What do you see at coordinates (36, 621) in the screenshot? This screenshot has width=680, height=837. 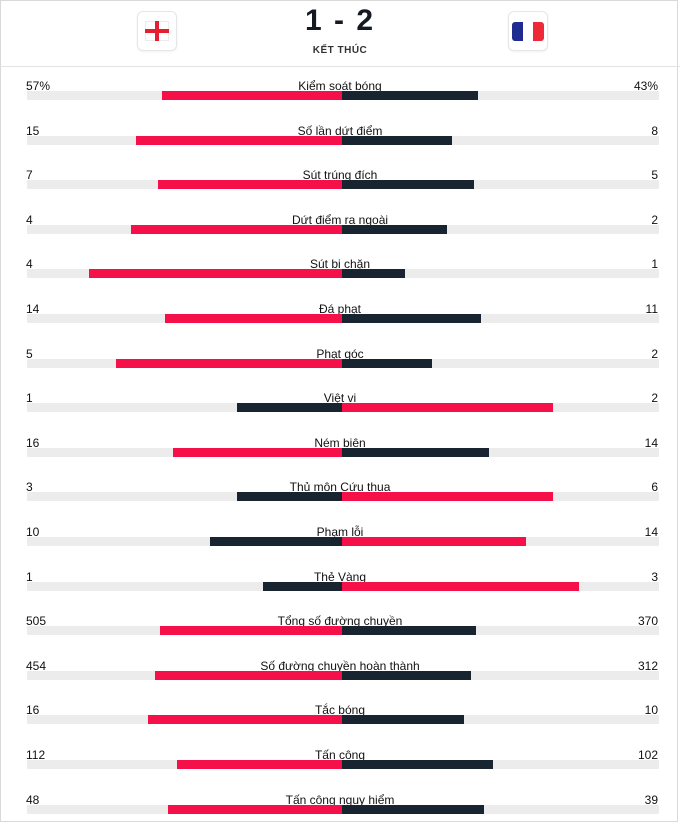 I see `home-stat-value: 505` at bounding box center [36, 621].